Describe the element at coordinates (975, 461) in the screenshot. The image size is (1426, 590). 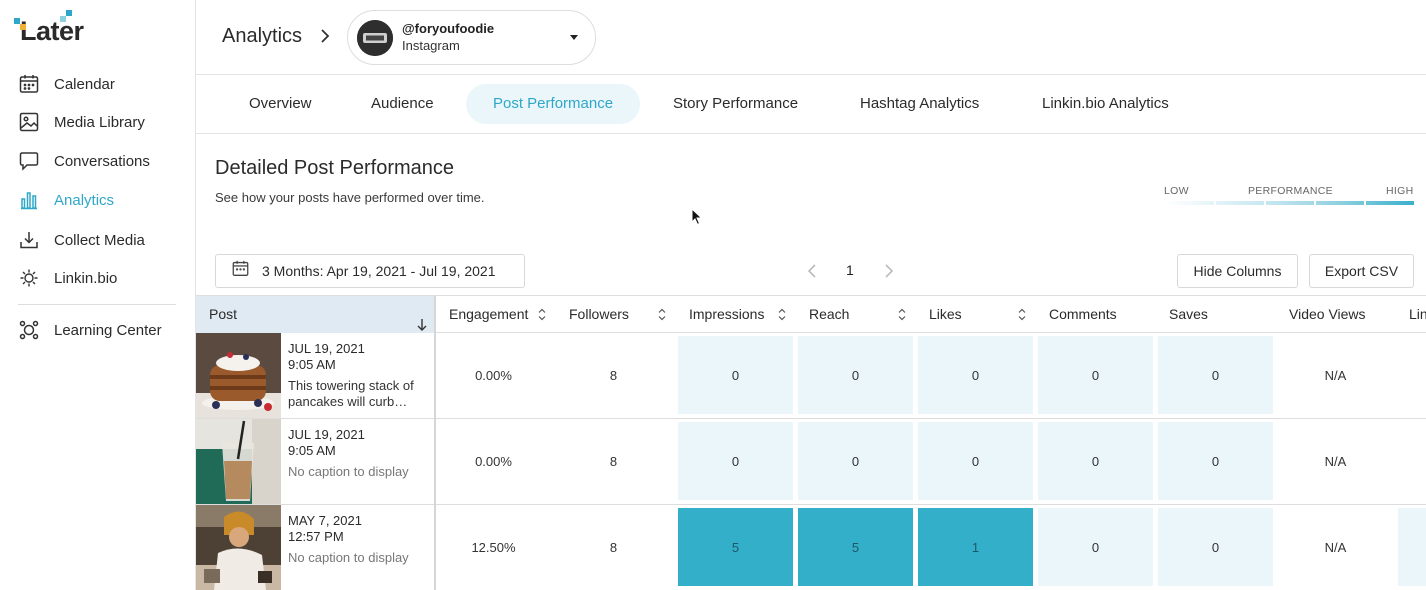
I see `cell-likes: 0` at that location.